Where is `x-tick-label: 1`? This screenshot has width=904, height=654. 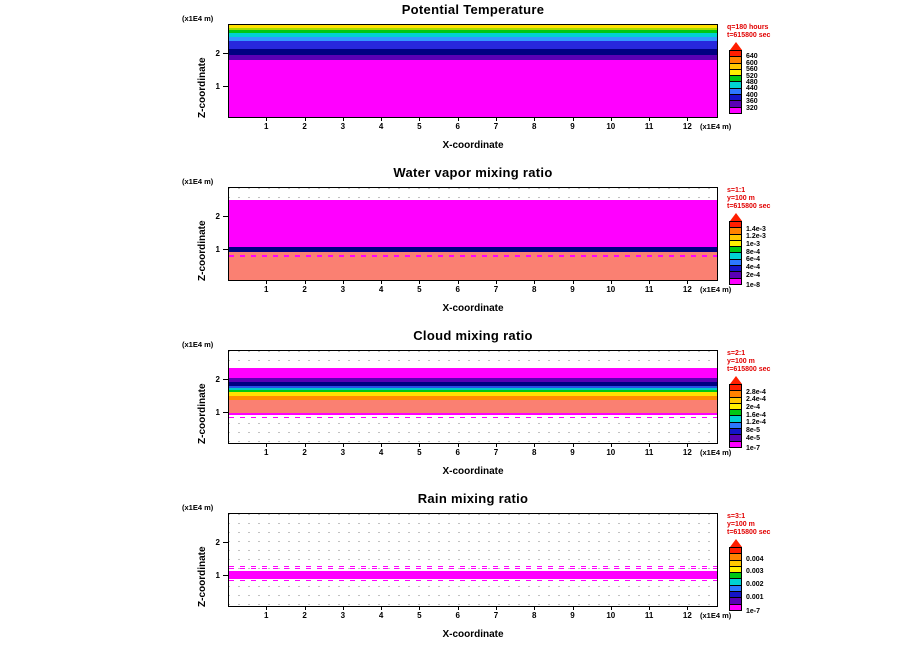
x-tick-label: 1 is located at coordinates (266, 452).